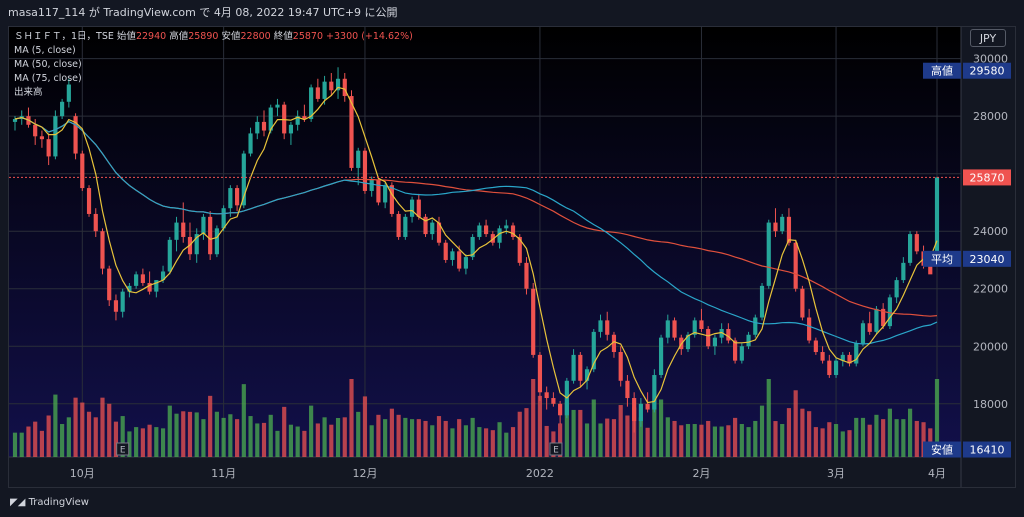 The image size is (1024, 517). I want to click on legend-volume: 出来高, so click(28, 92).